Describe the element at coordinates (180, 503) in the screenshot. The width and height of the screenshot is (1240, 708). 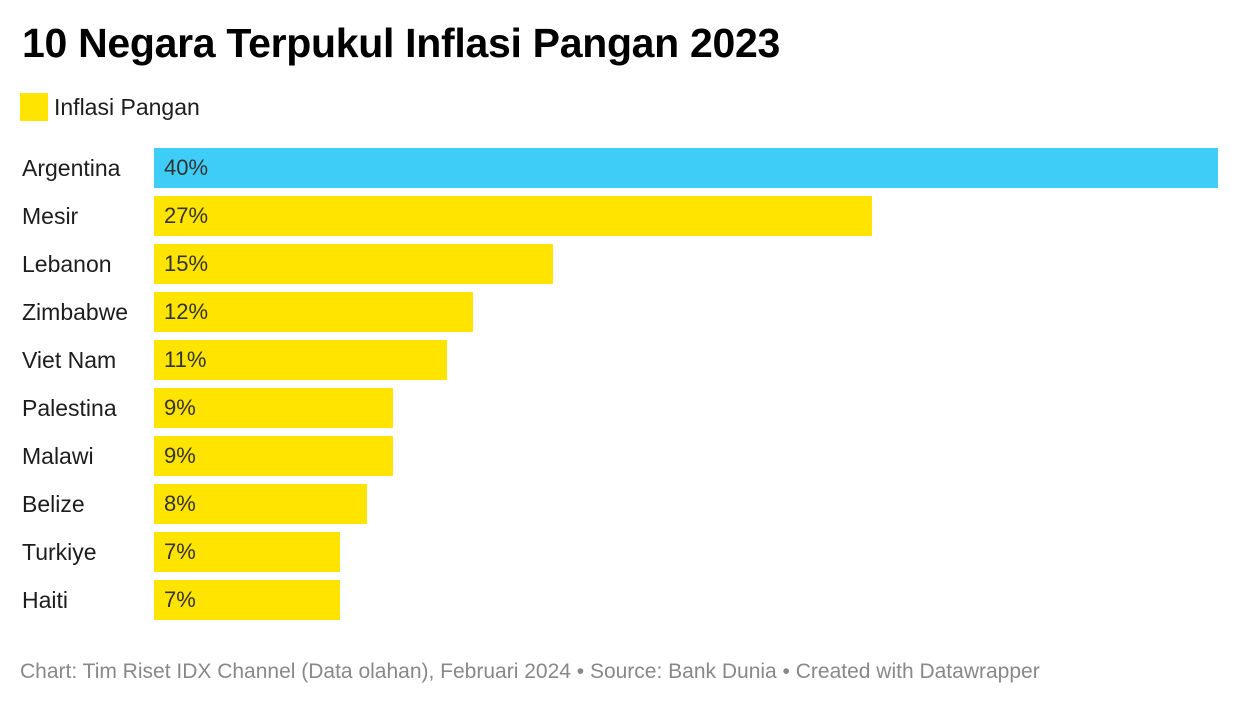
I see `bar-value-label: 8%` at that location.